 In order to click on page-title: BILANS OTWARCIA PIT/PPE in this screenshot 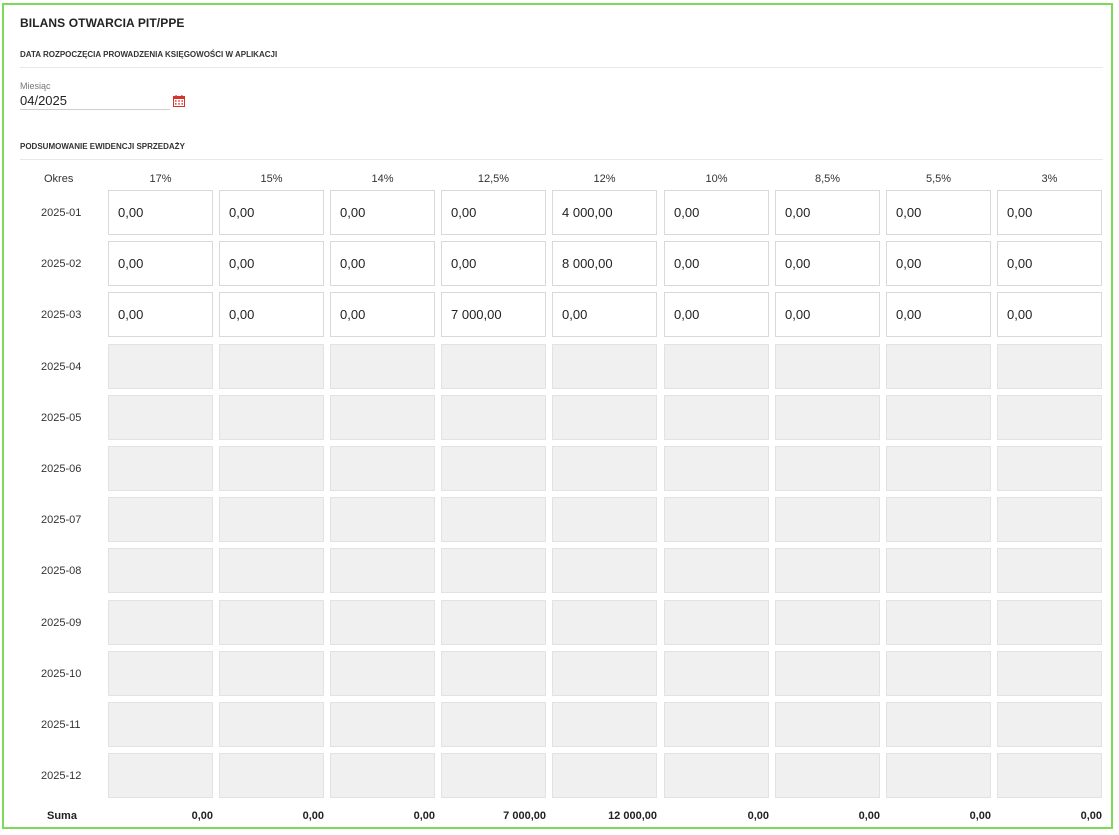, I will do `click(102, 23)`.